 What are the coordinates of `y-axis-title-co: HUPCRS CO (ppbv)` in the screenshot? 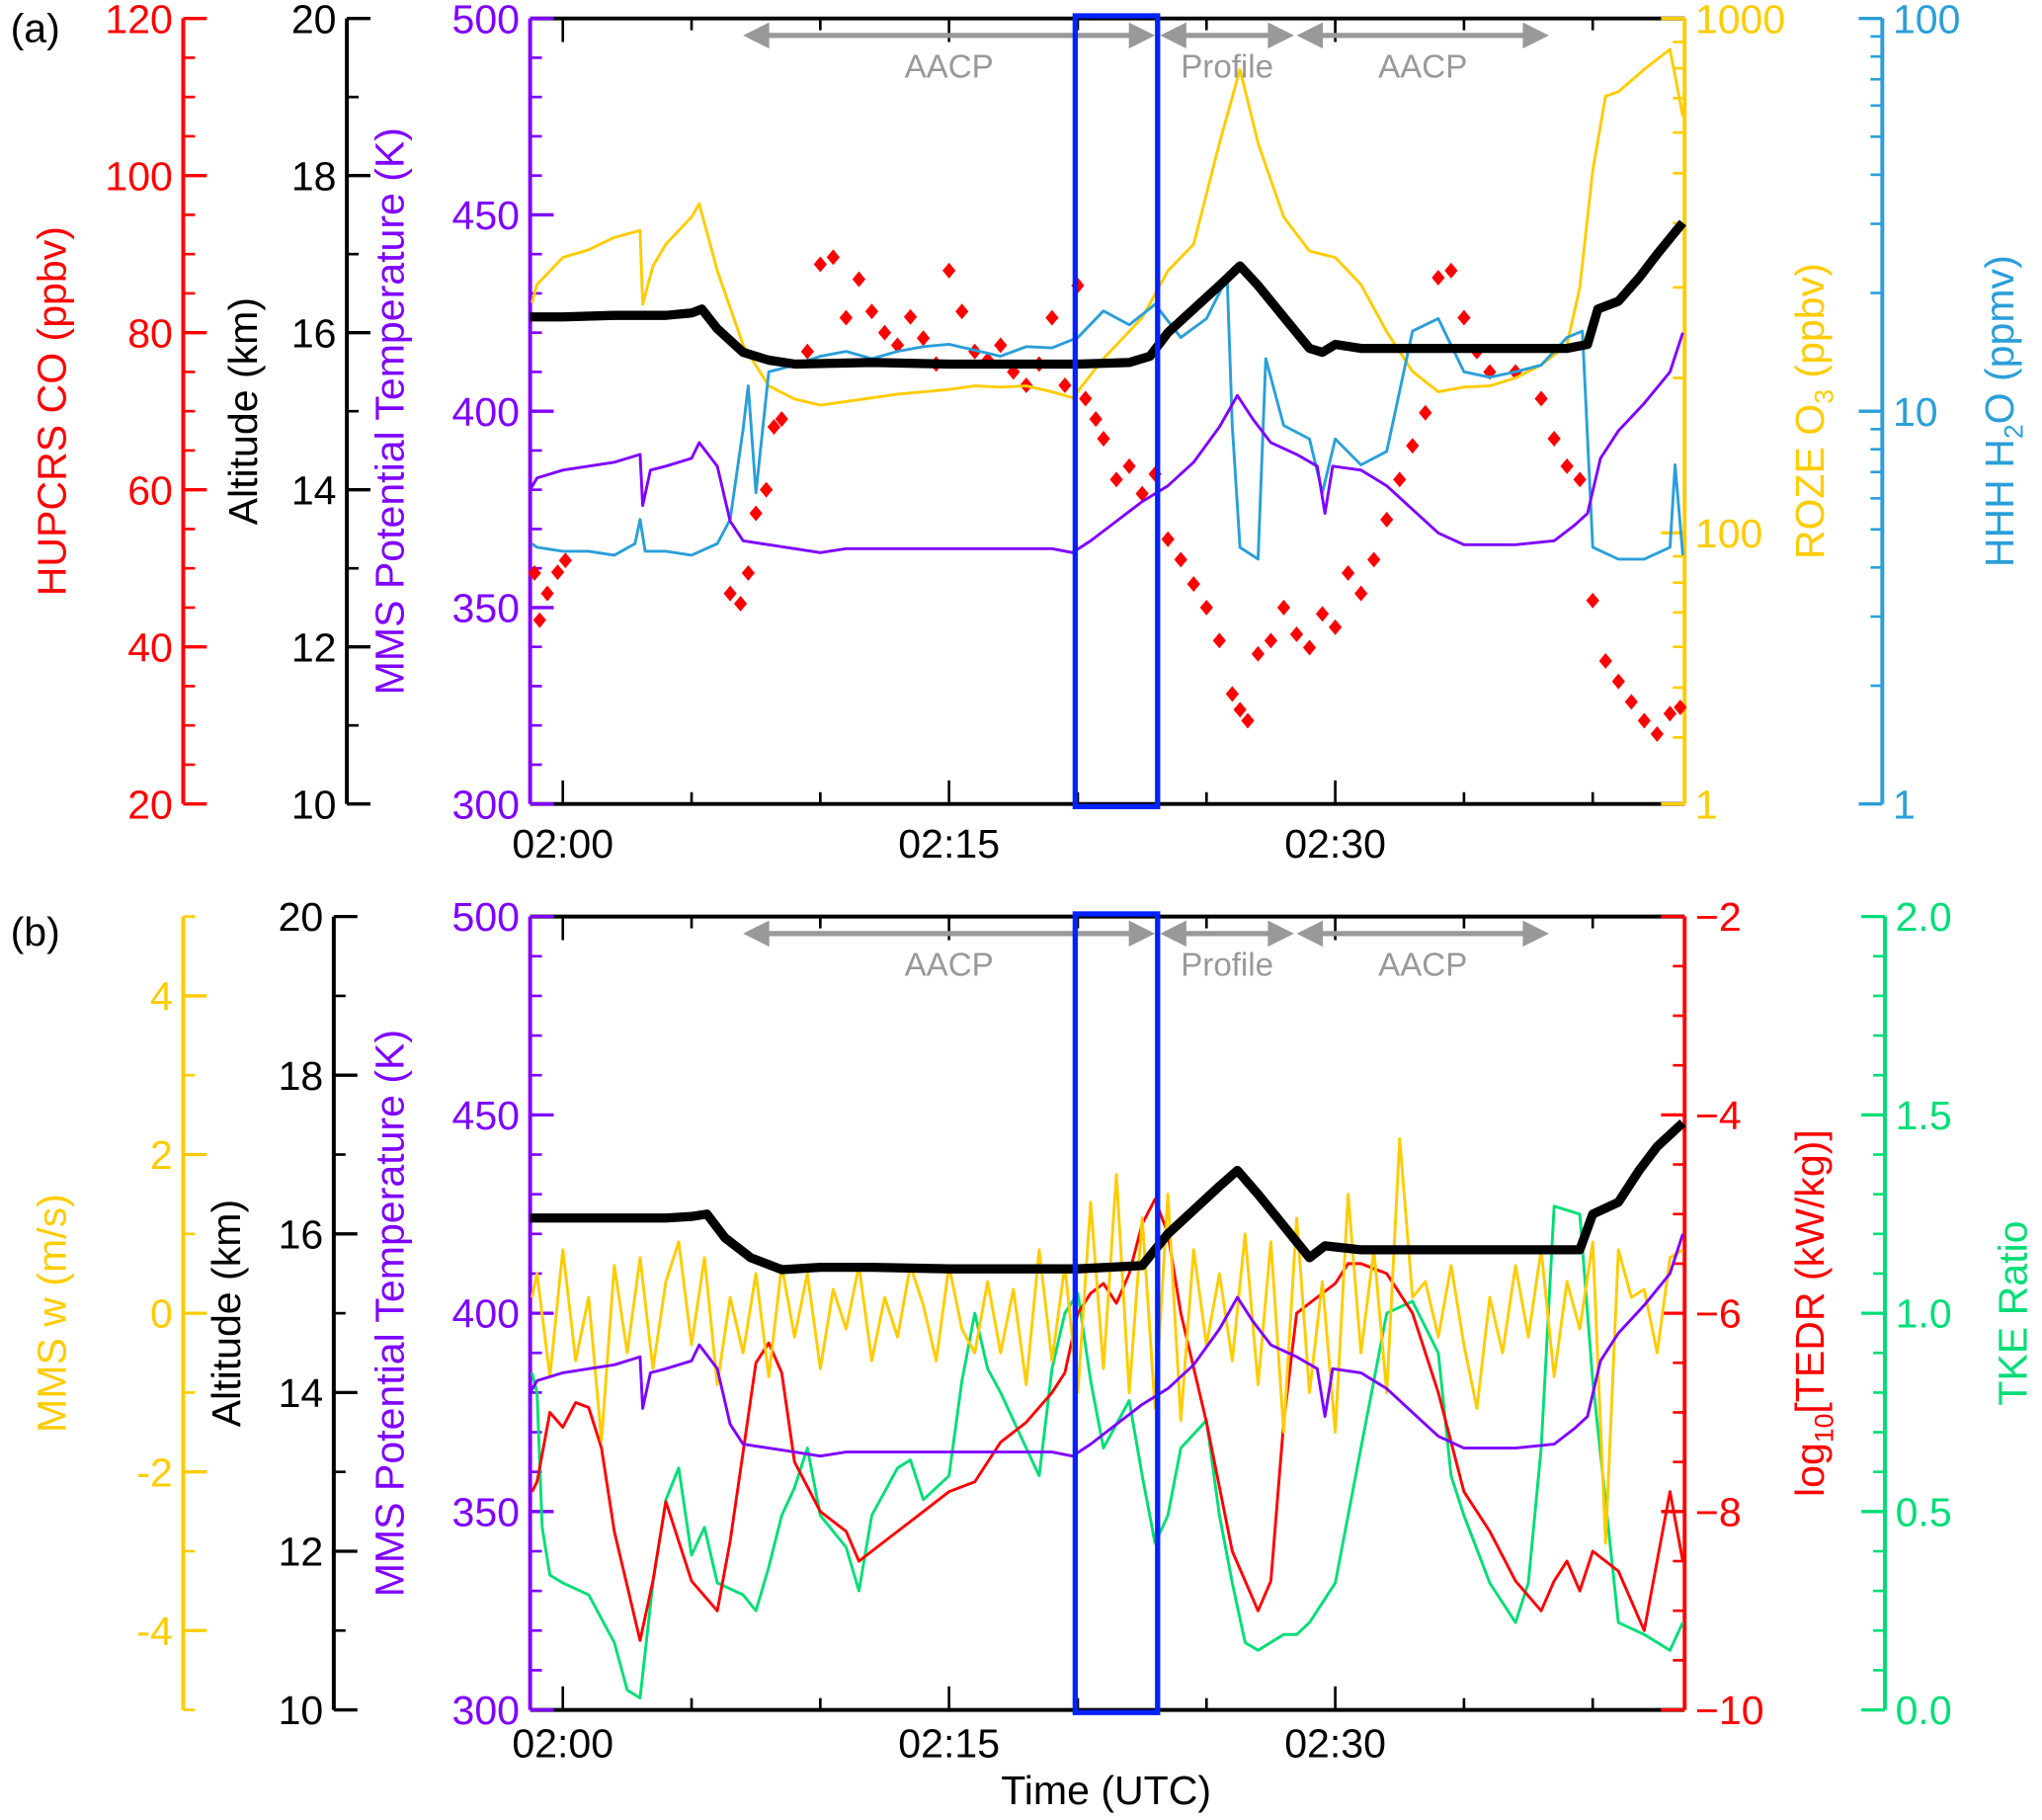 It's located at (51, 411).